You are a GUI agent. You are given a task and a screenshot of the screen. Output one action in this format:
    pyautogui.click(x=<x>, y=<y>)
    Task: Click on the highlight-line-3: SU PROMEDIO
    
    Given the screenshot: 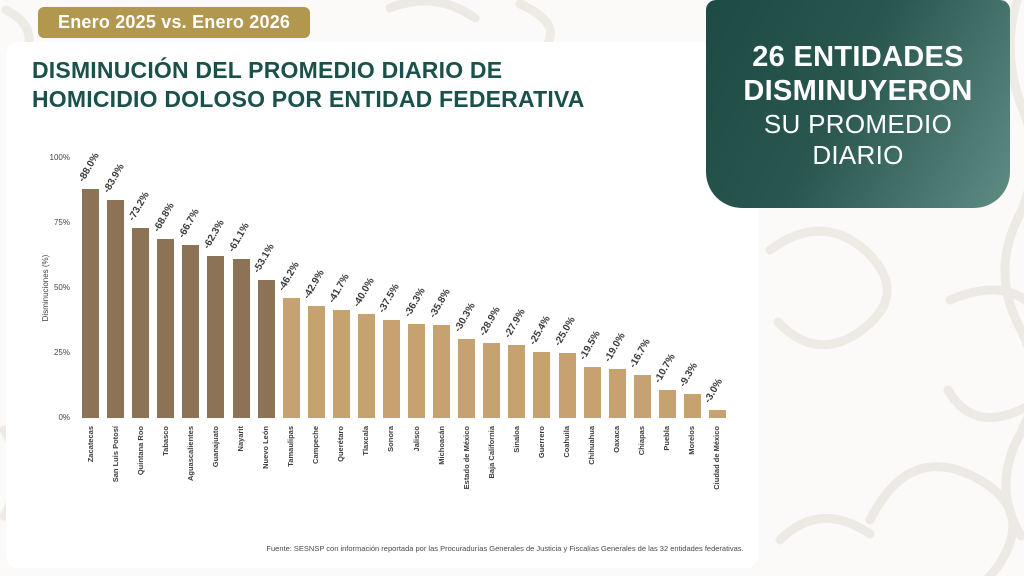 What is the action you would take?
    pyautogui.click(x=858, y=123)
    